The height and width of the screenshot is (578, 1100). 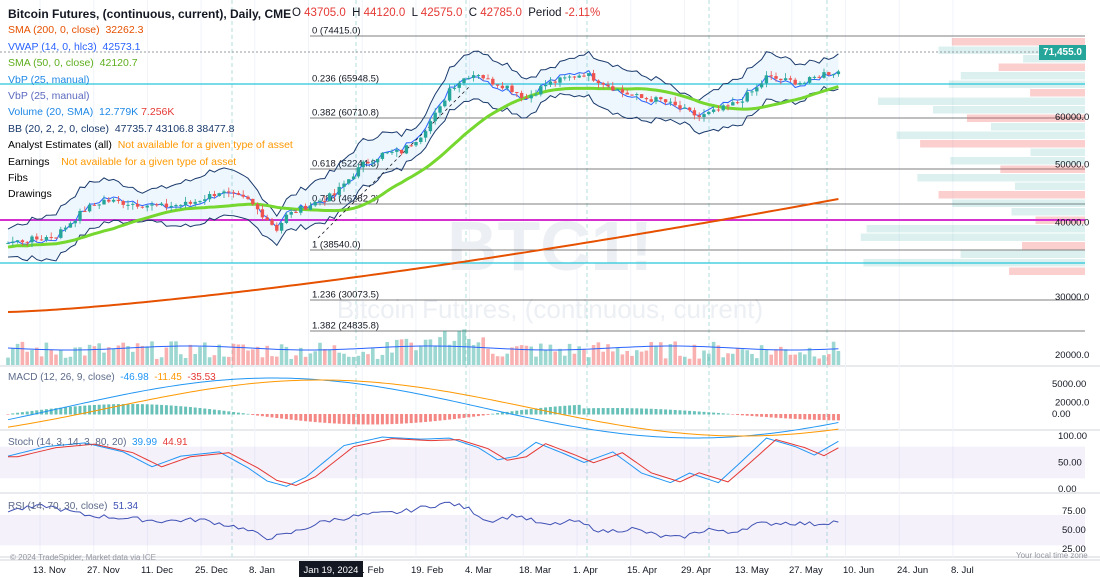 I want to click on legend-item-sma50: SMA (50, 0, close) 42120.7, so click(x=73, y=63).